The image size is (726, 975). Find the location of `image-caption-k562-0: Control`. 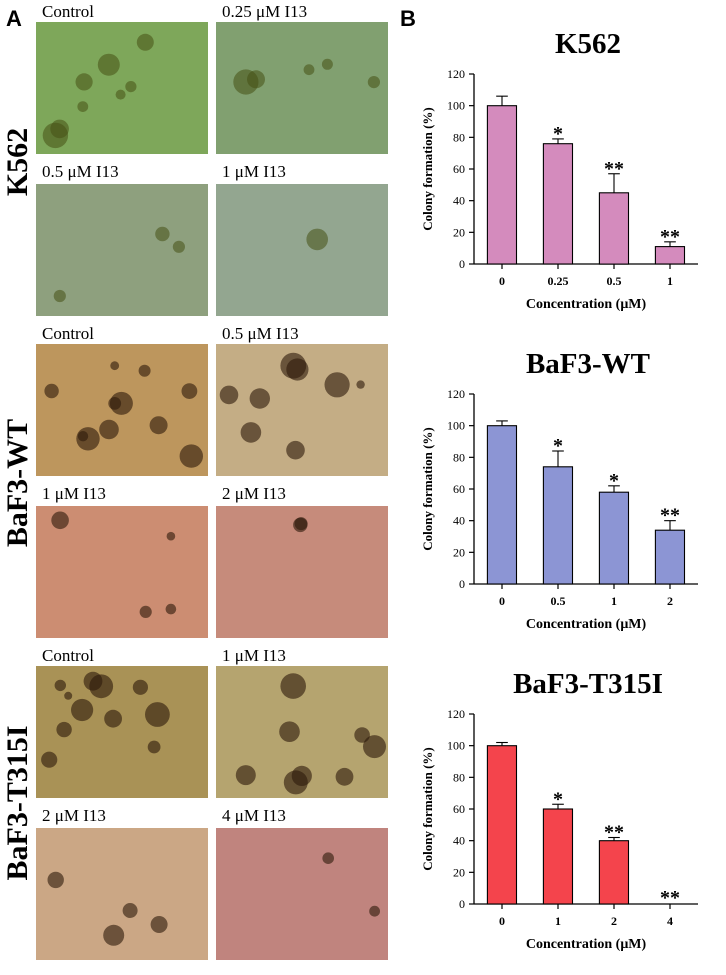

image-caption-k562-0: Control is located at coordinates (68, 11).